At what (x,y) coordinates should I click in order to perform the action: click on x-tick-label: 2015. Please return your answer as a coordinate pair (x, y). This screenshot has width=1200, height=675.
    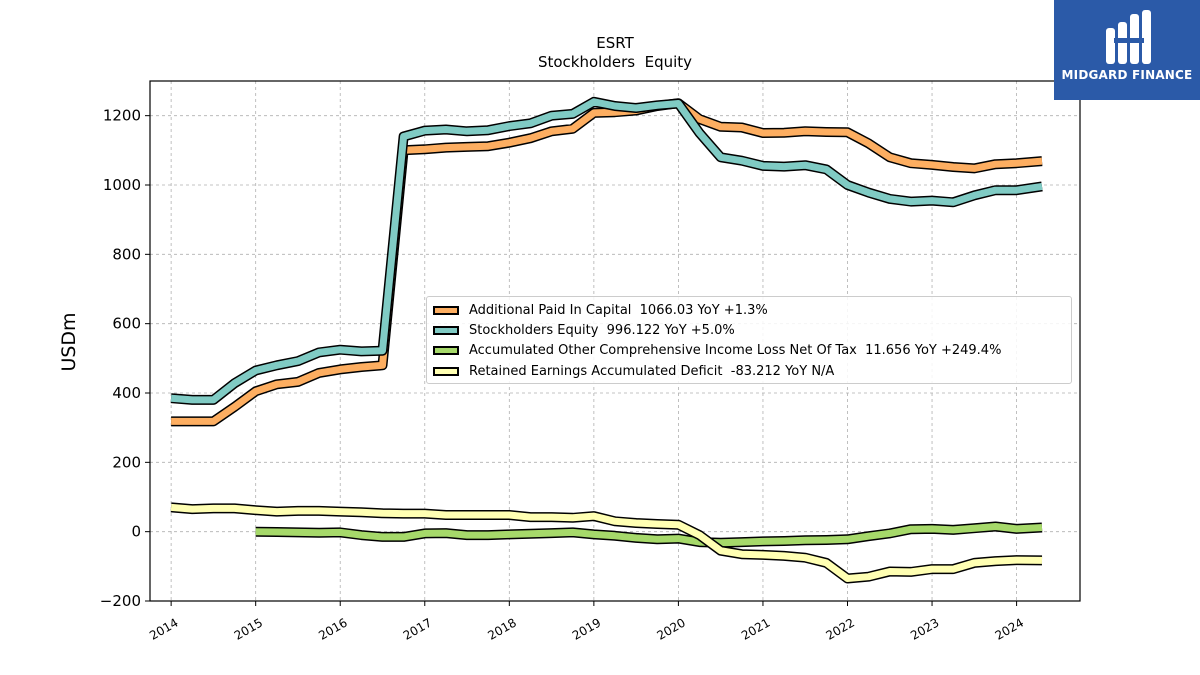
    Looking at the image, I should click on (248, 628).